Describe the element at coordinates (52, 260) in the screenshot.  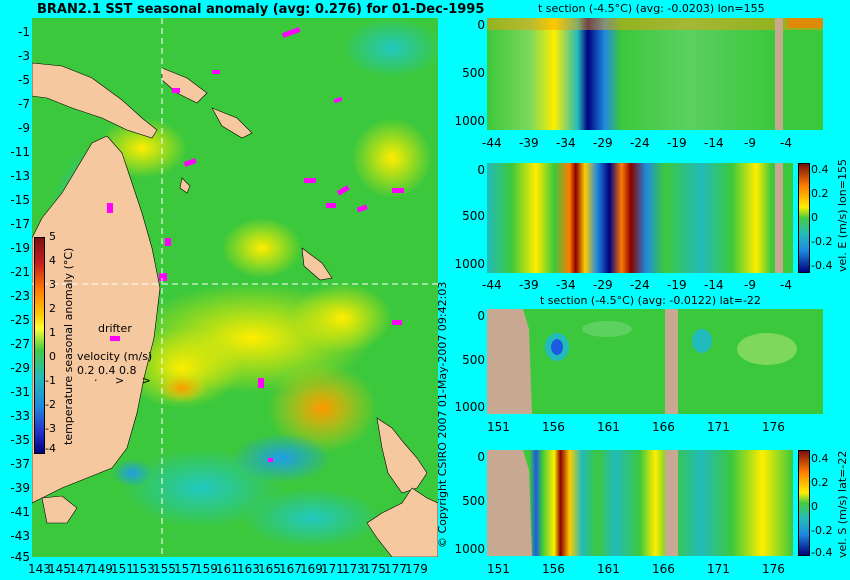
I see `colorbar-tick: 4` at that location.